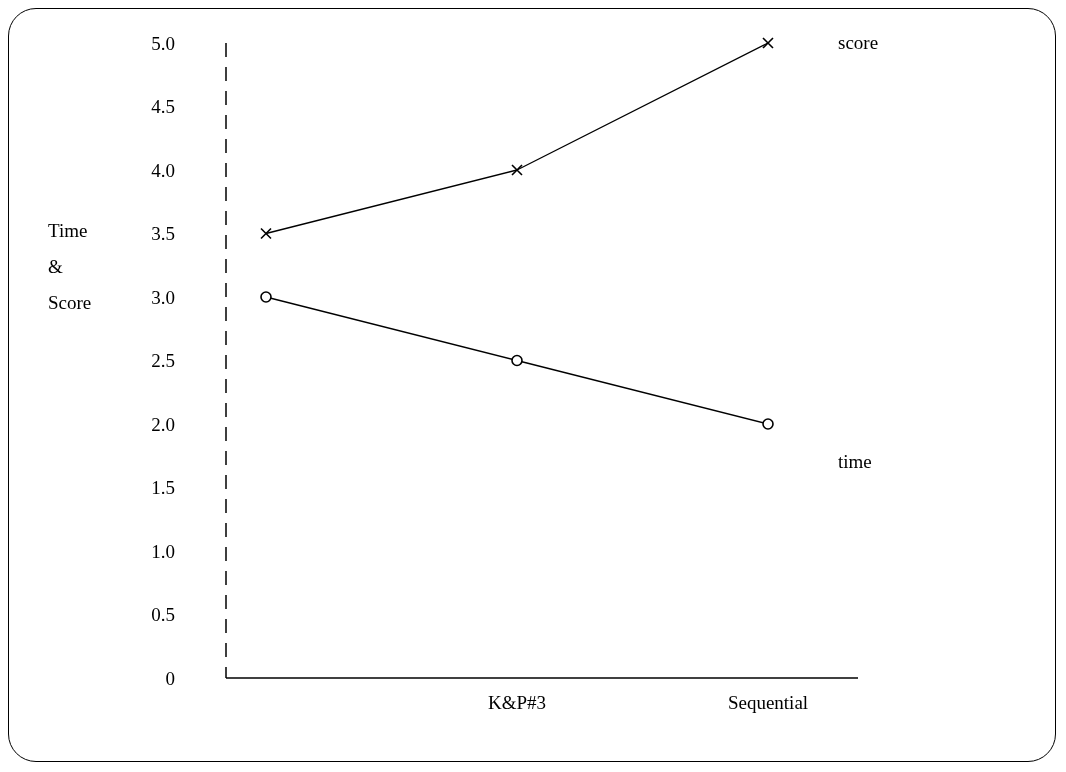  What do you see at coordinates (70, 267) in the screenshot?
I see `y-axis-title: Time & Score` at bounding box center [70, 267].